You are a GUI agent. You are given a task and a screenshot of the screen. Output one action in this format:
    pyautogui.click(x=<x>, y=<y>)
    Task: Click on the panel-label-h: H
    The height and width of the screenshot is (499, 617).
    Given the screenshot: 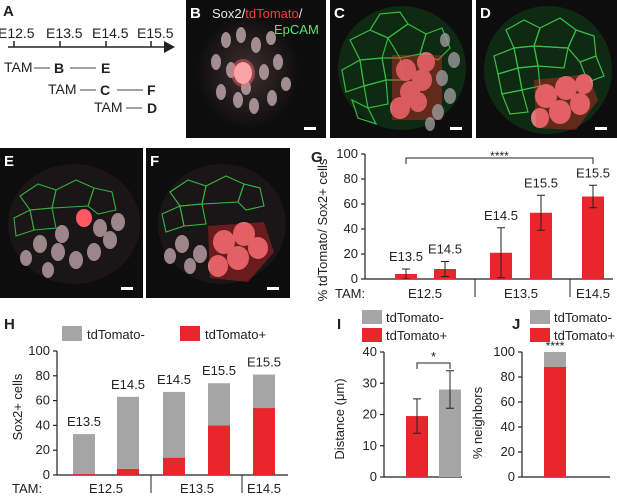 What is the action you would take?
    pyautogui.click(x=9, y=324)
    